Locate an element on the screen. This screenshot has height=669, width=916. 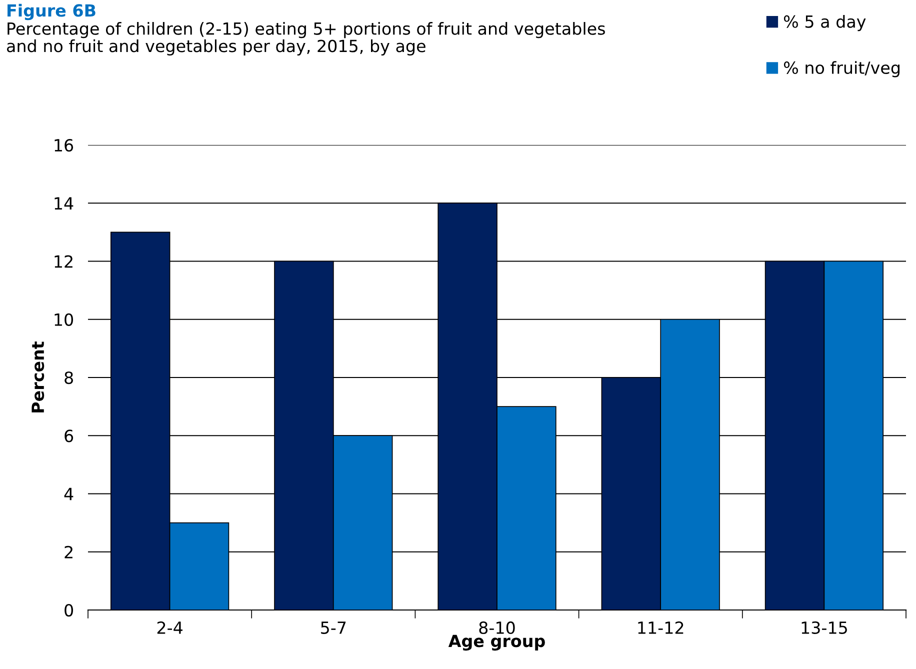
y-tick-label: 12 is located at coordinates (63, 261).